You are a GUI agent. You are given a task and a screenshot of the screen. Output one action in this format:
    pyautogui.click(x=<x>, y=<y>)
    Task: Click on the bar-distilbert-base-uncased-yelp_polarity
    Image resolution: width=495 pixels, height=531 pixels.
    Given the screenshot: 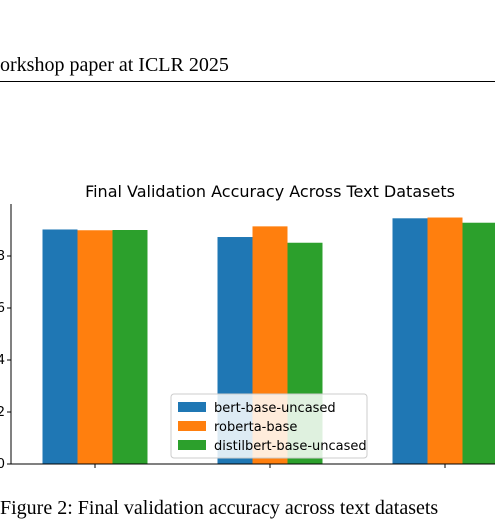 What is the action you would take?
    pyautogui.click(x=478, y=343)
    